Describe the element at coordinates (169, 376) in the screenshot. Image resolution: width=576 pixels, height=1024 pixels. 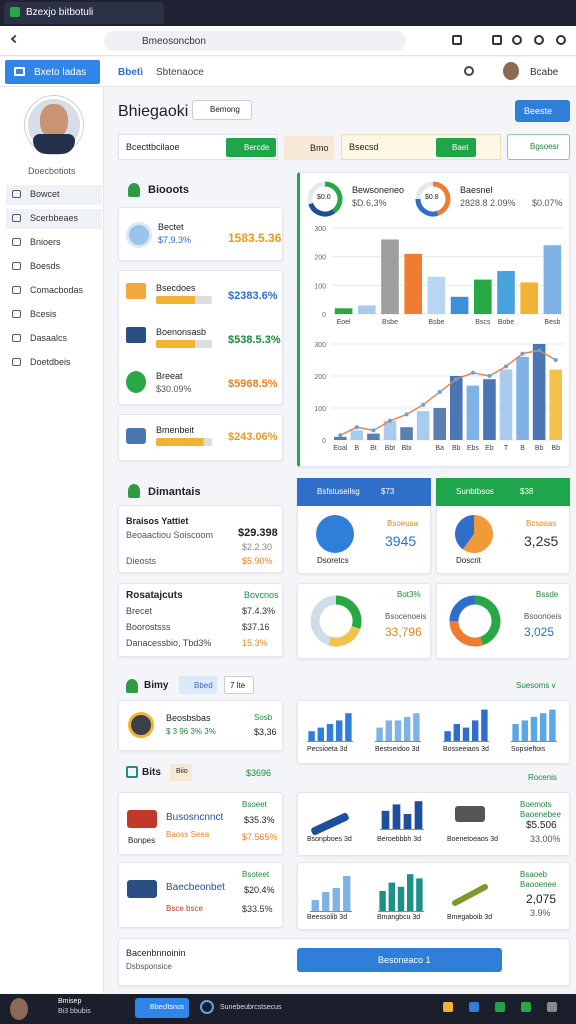
I see `item-name: Breeat` at that location.